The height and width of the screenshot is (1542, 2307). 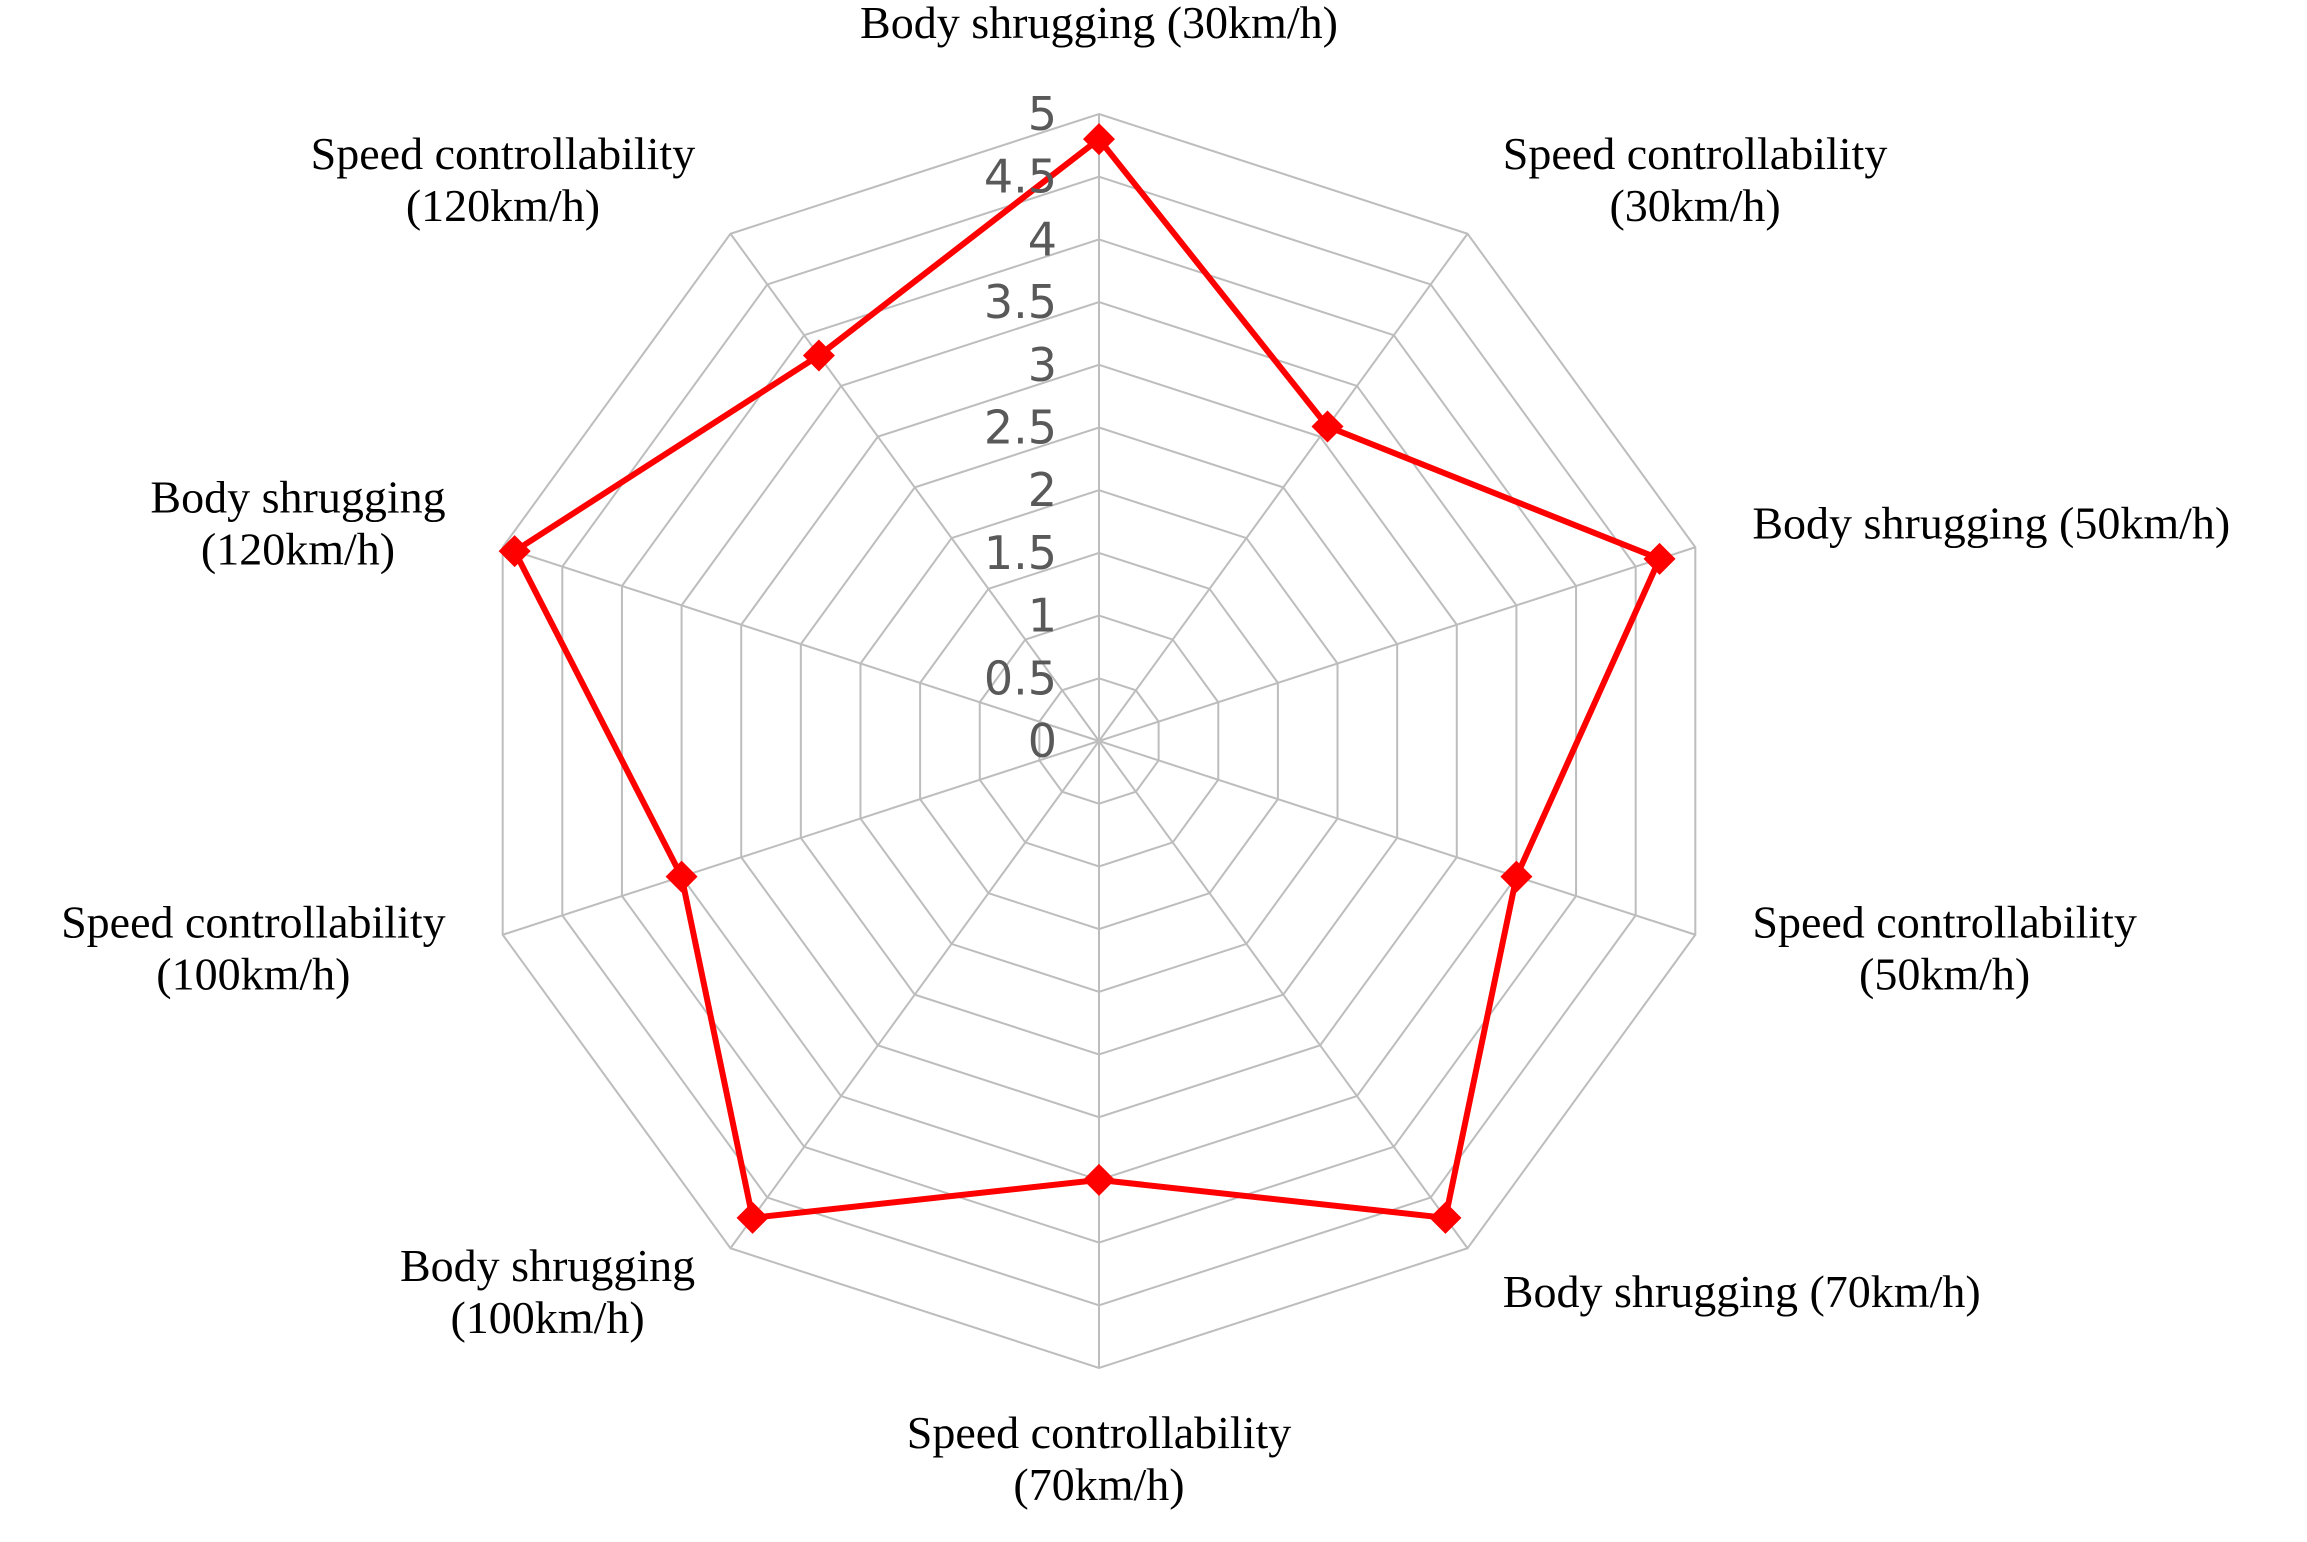 What do you see at coordinates (1020, 302) in the screenshot?
I see `tick-label-3.5: 3.5` at bounding box center [1020, 302].